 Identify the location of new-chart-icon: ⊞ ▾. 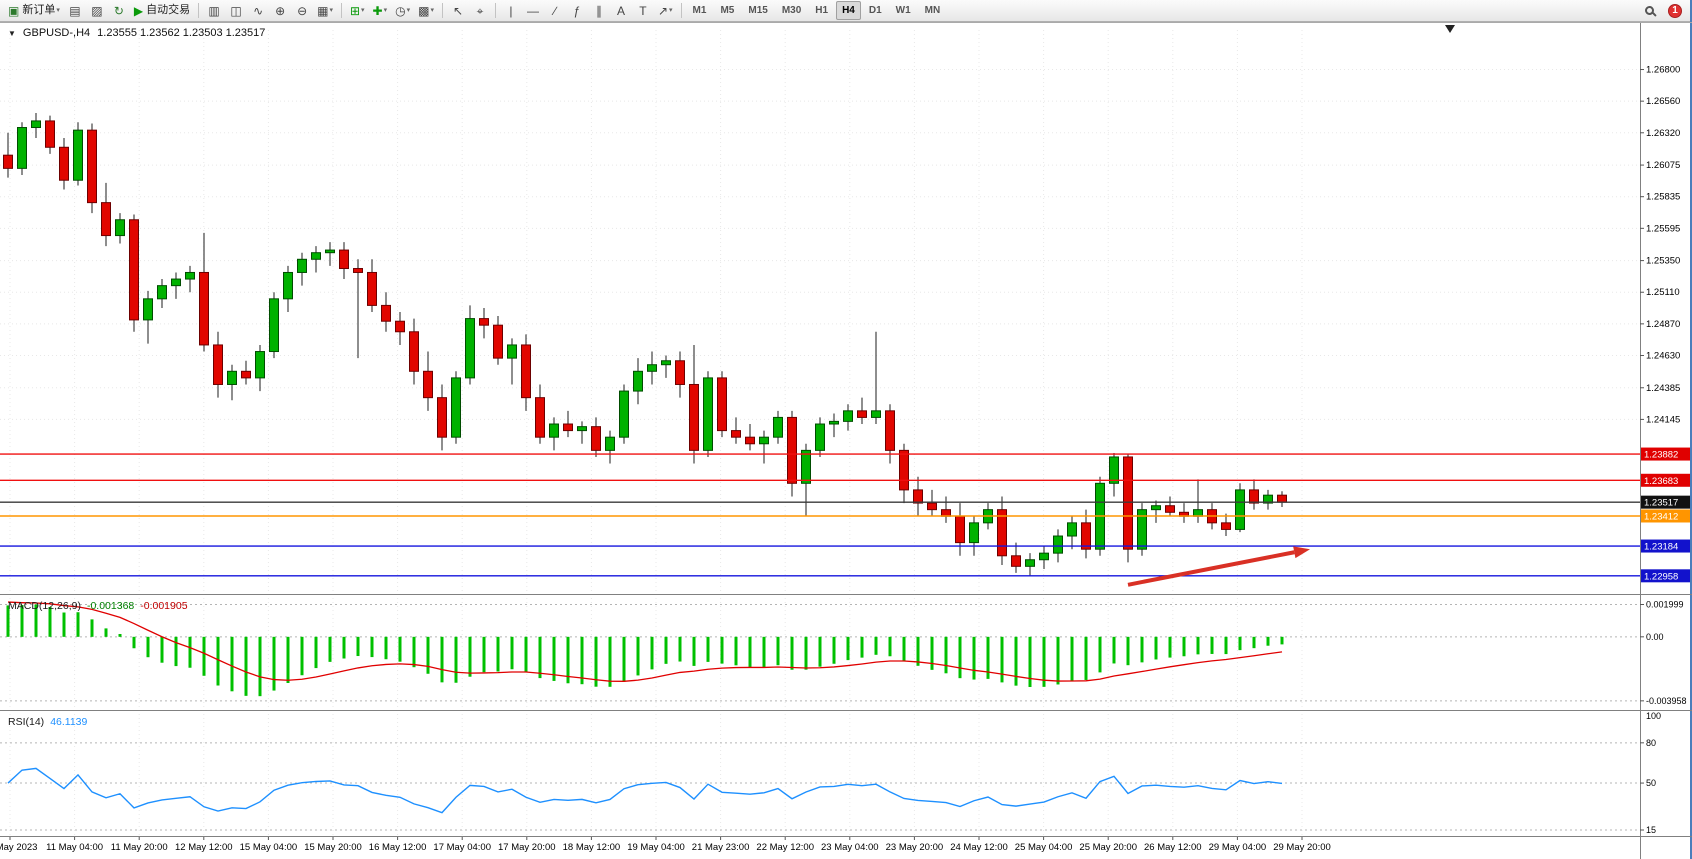
(357, 10).